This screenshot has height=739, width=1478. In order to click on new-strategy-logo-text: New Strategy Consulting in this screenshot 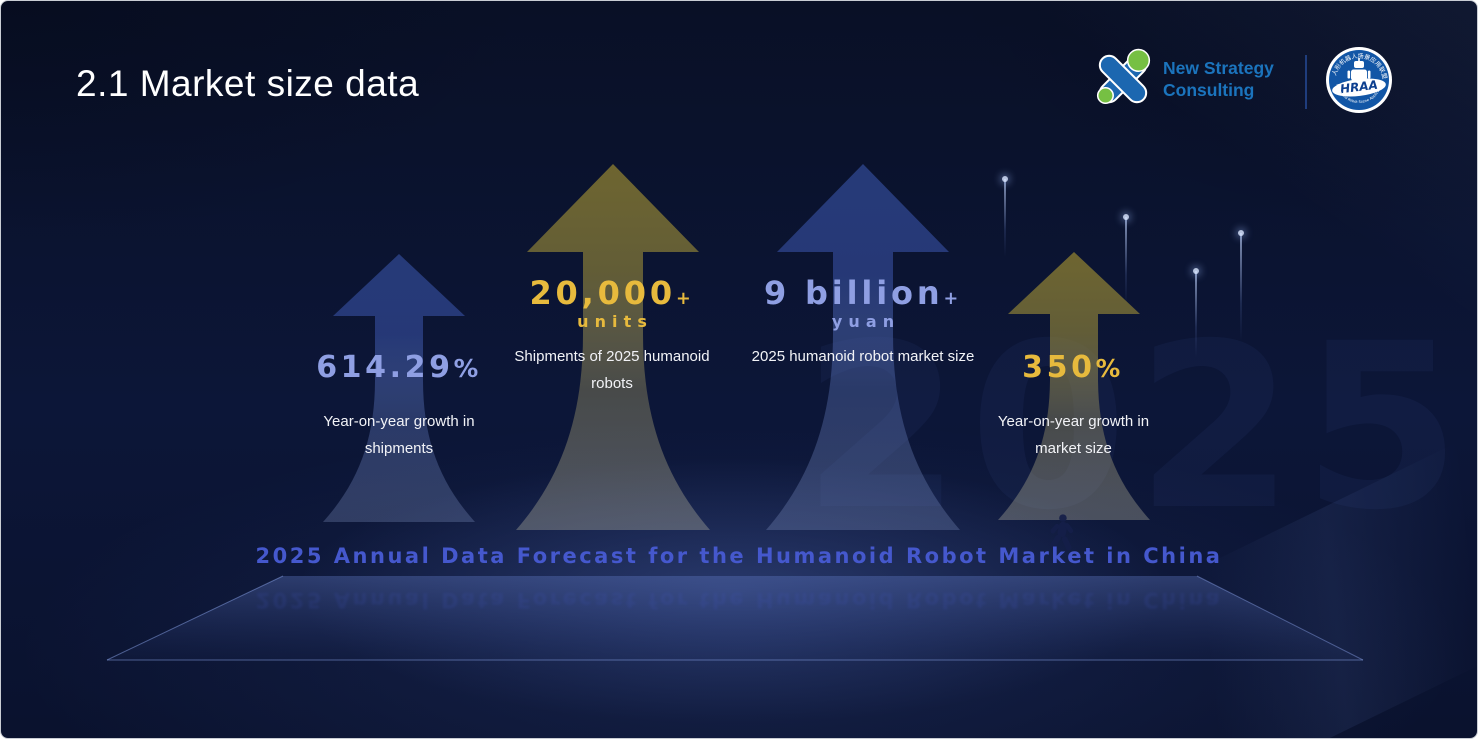, I will do `click(1218, 79)`.